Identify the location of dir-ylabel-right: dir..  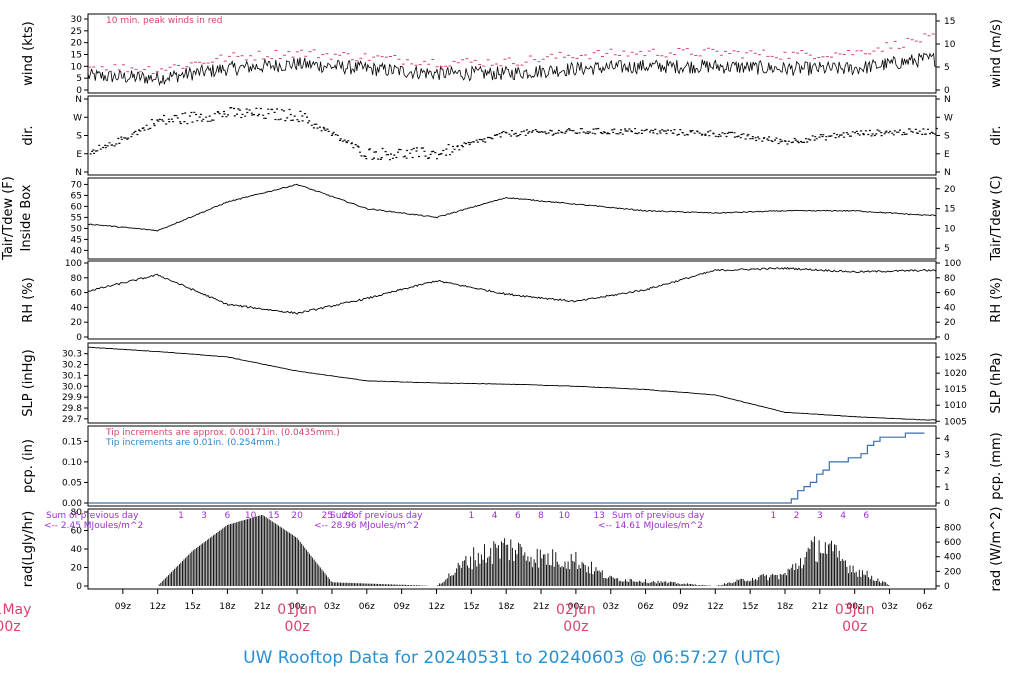
(996, 135).